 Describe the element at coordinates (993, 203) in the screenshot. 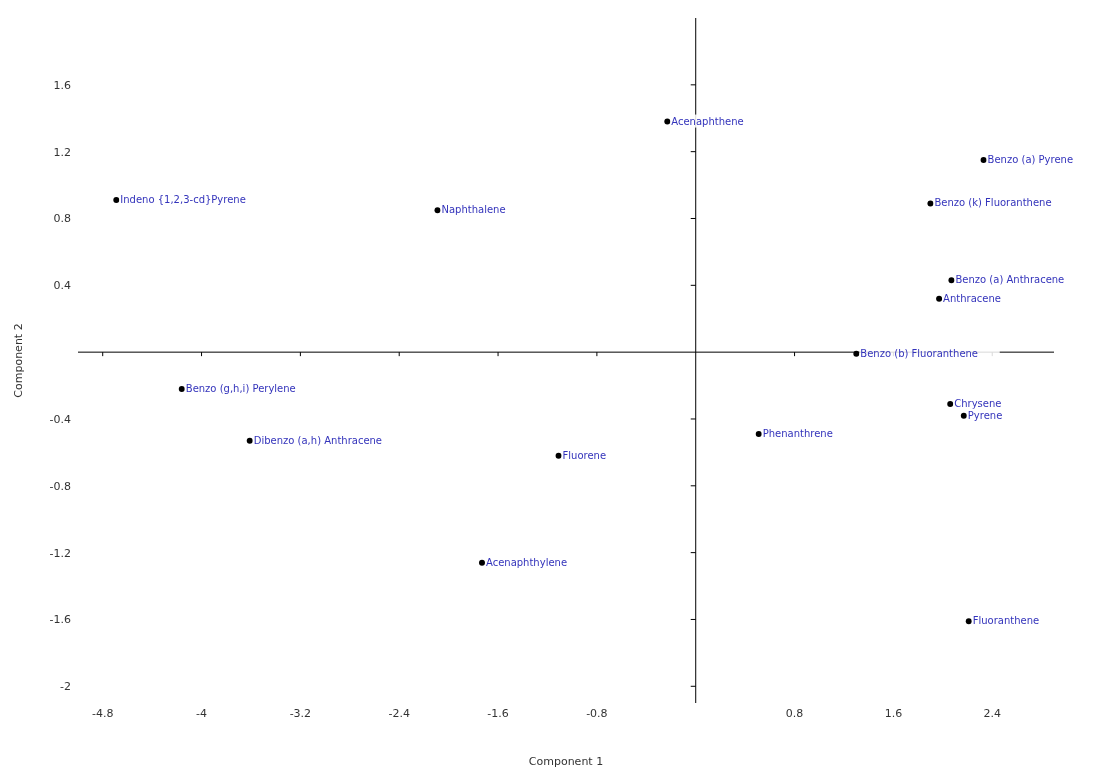

I see `annotation: Benzo (k) Fluoranthene` at that location.